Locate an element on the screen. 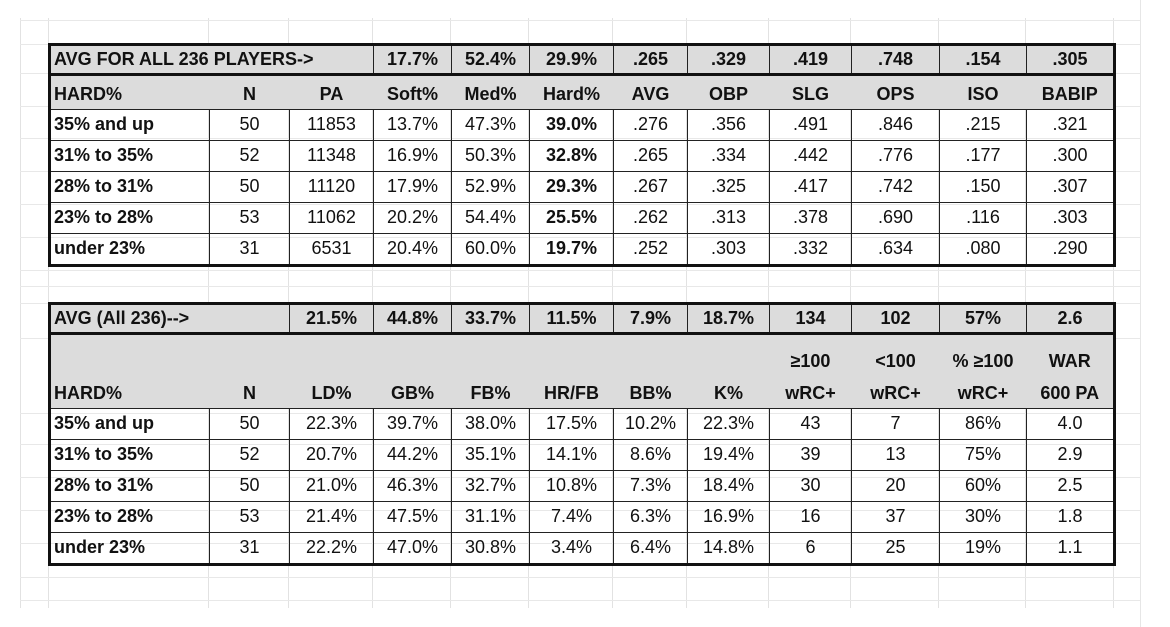  table-cell: .356 is located at coordinates (728, 125).